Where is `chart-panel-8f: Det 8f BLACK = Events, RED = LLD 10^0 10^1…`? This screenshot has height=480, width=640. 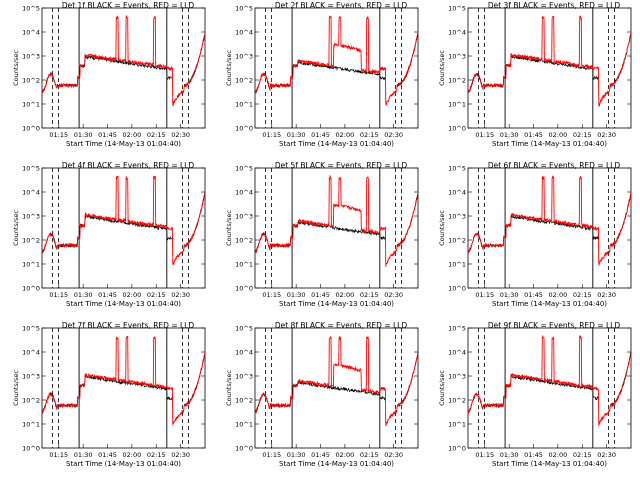
chart-panel-8f: Det 8f BLACK = Events, RED = LLD 10^0 10^1… is located at coordinates (319, 400).